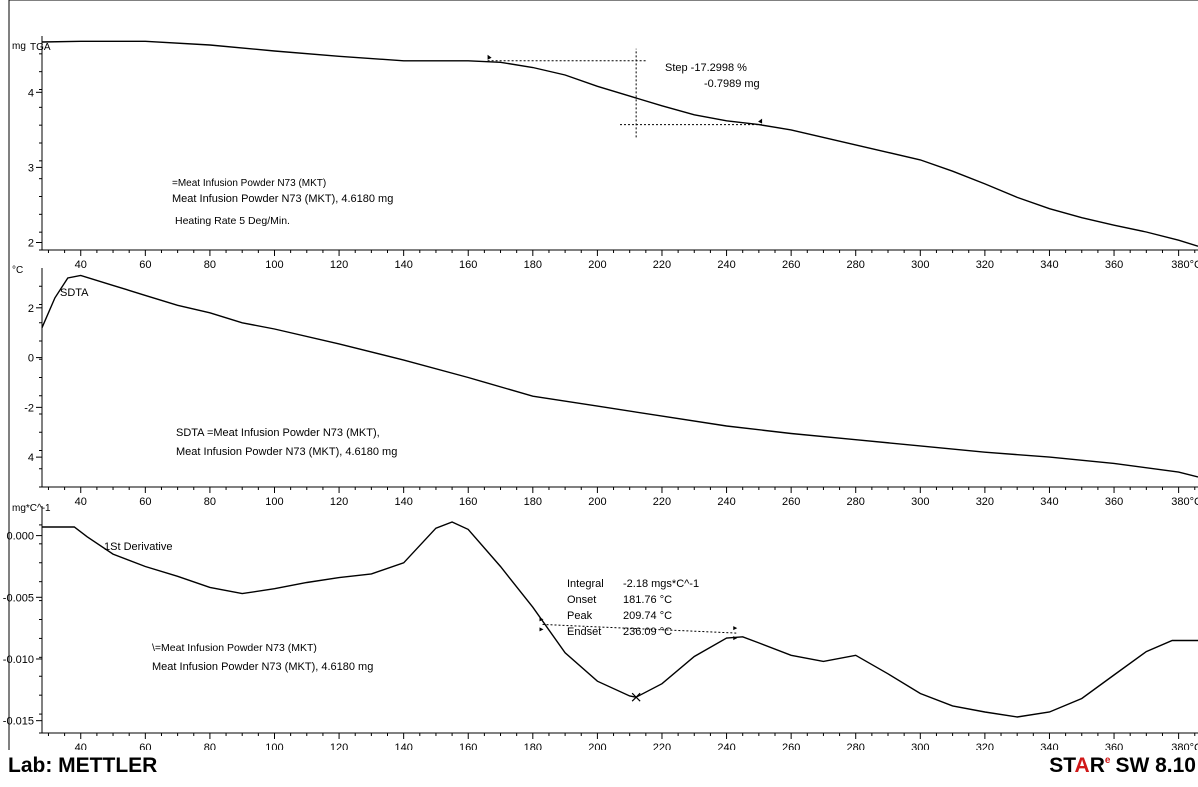  Describe the element at coordinates (1155, 765) in the screenshot. I see `software-version: SW 8.10` at that location.